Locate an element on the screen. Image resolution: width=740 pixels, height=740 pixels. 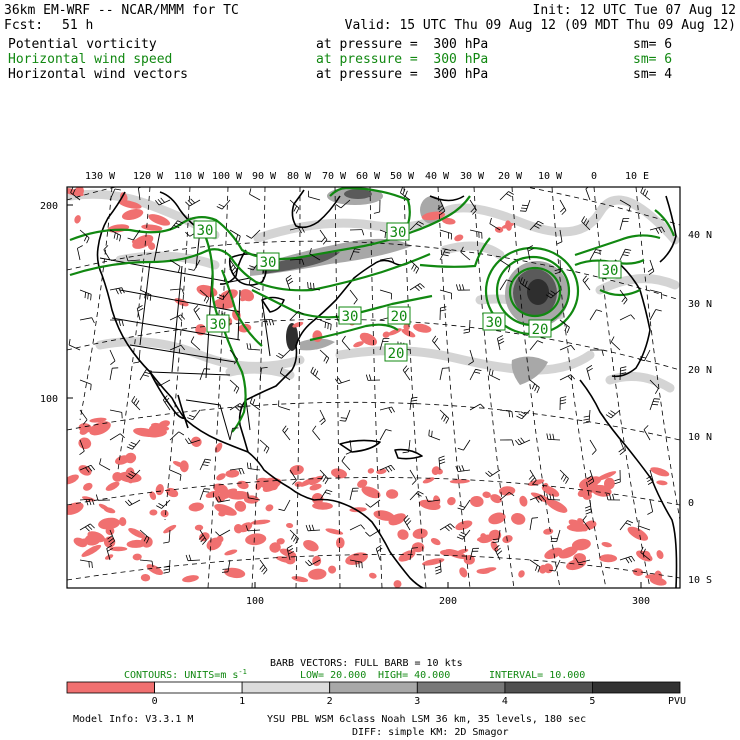
longitude-label: 30 W is located at coordinates (472, 176).